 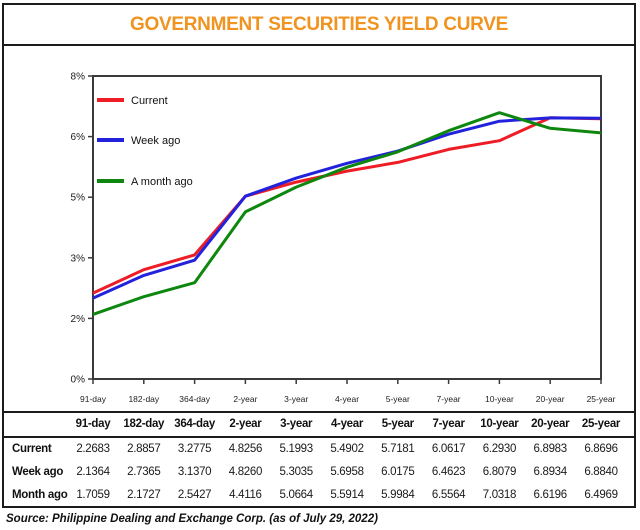 What do you see at coordinates (448, 495) in the screenshot?
I see `table-cell: 6.5564` at bounding box center [448, 495].